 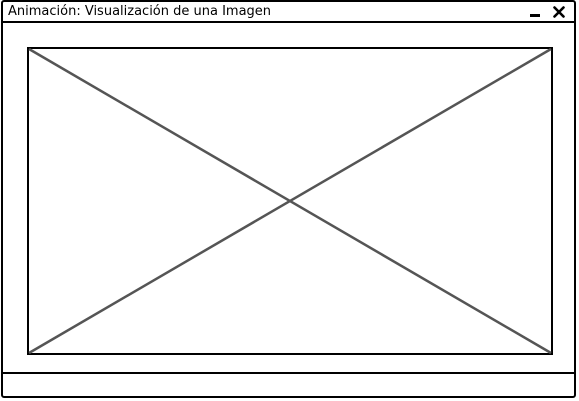 I want to click on close-button, so click(x=559, y=11).